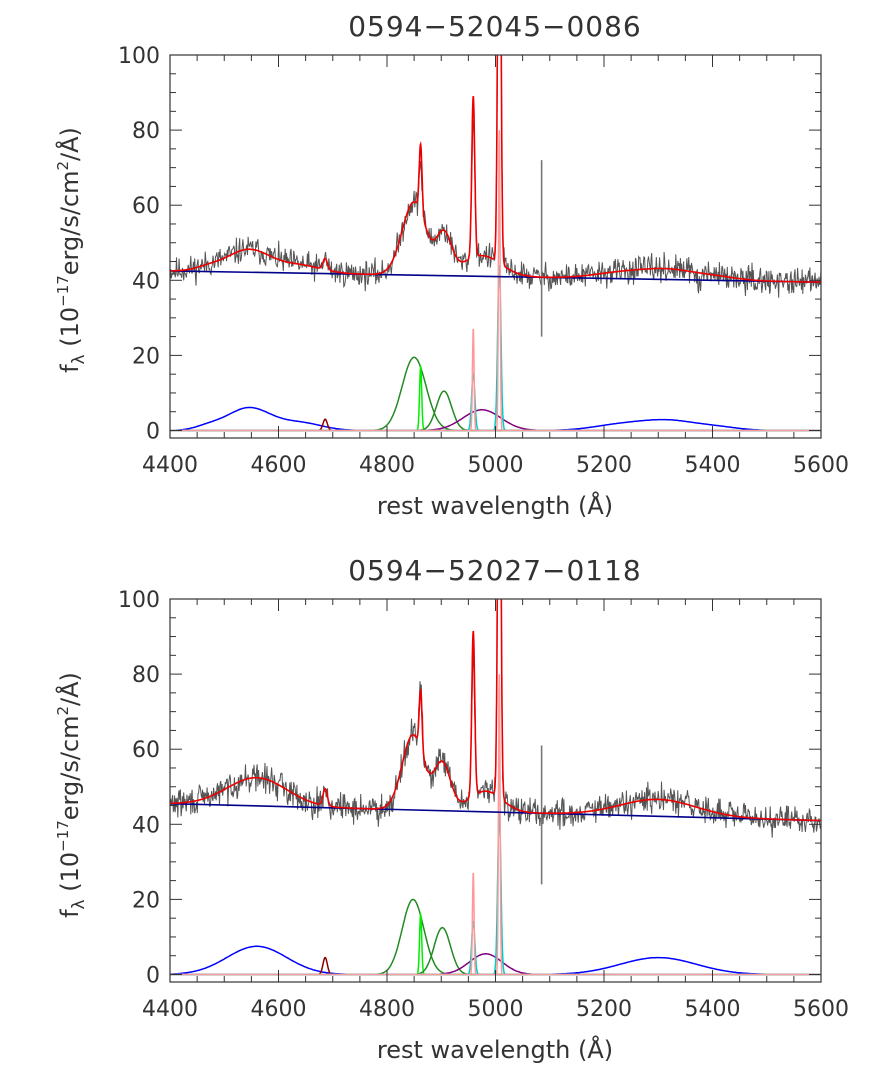 Image resolution: width=872 pixels, height=1090 pixels. I want to click on panel-title: 0594−52045−0086, so click(495, 26).